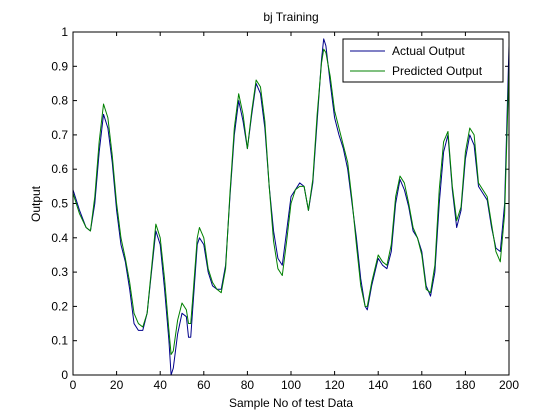 The width and height of the screenshot is (560, 420). I want to click on x-tick-label: 0, so click(73, 385).